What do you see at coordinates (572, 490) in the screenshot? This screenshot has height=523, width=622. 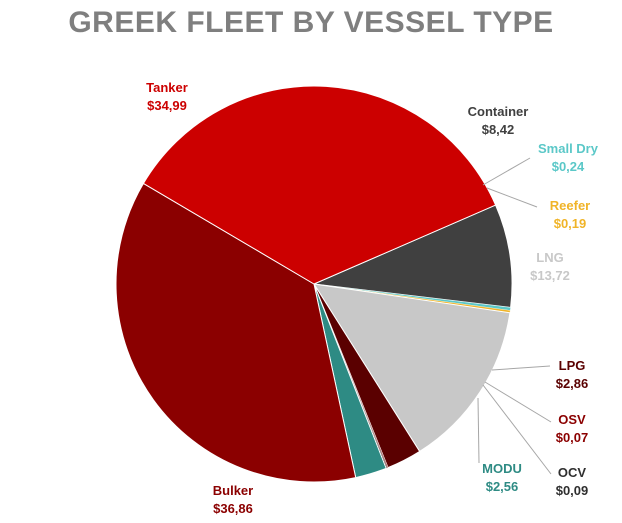 I see `slice-value-ocv: $0,09` at bounding box center [572, 490].